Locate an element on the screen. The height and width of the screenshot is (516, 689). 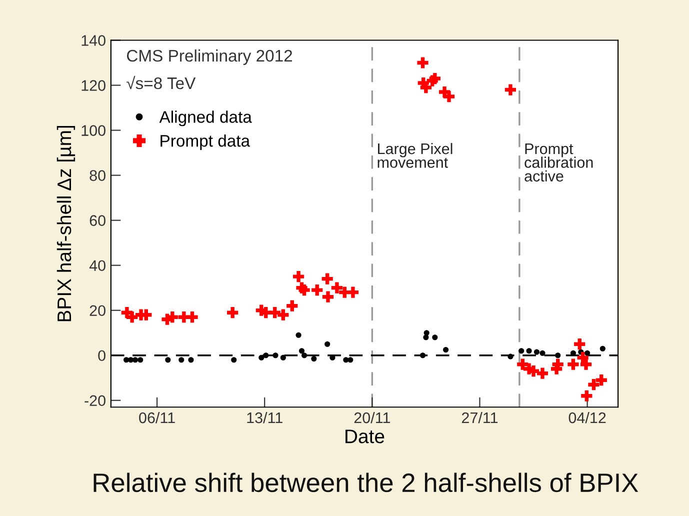
ref-line-label: Large Pixel movement is located at coordinates (415, 155).